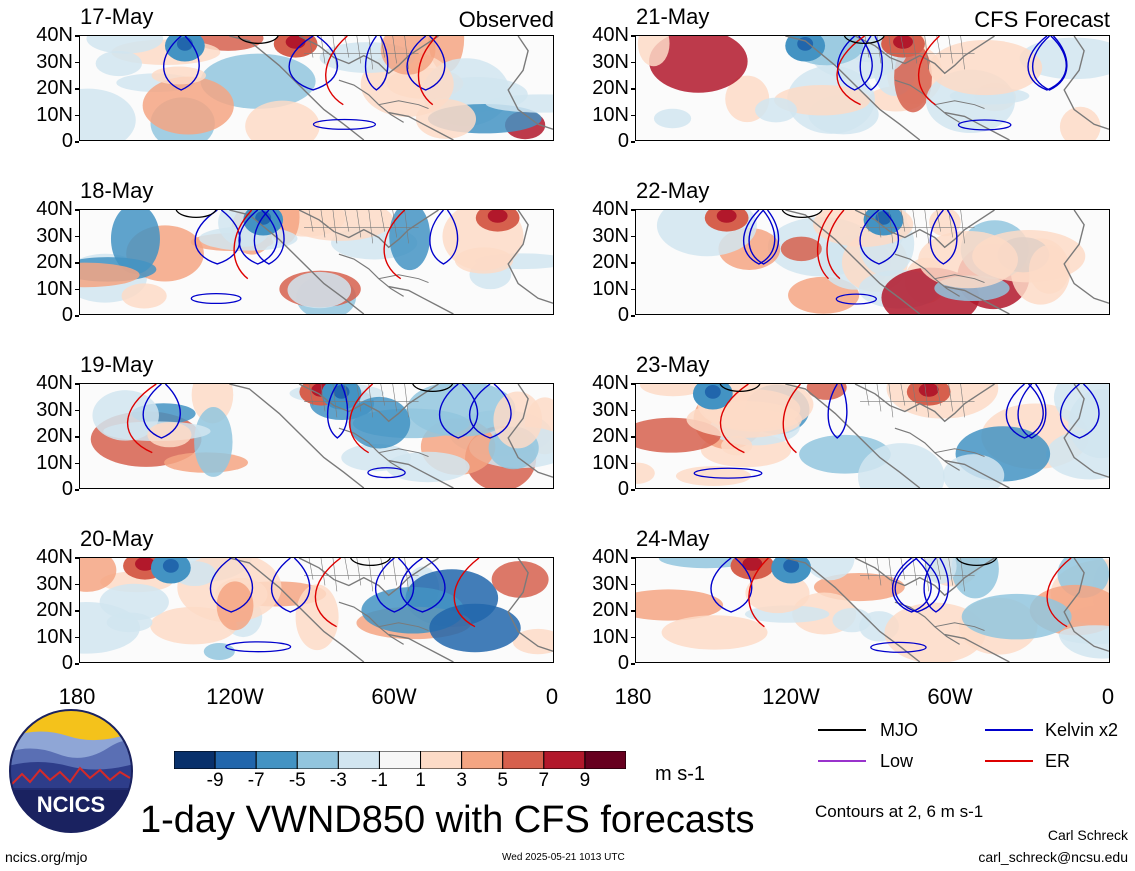 The image size is (1135, 871). I want to click on panel-date-obs-1: 17-May, so click(117, 16).